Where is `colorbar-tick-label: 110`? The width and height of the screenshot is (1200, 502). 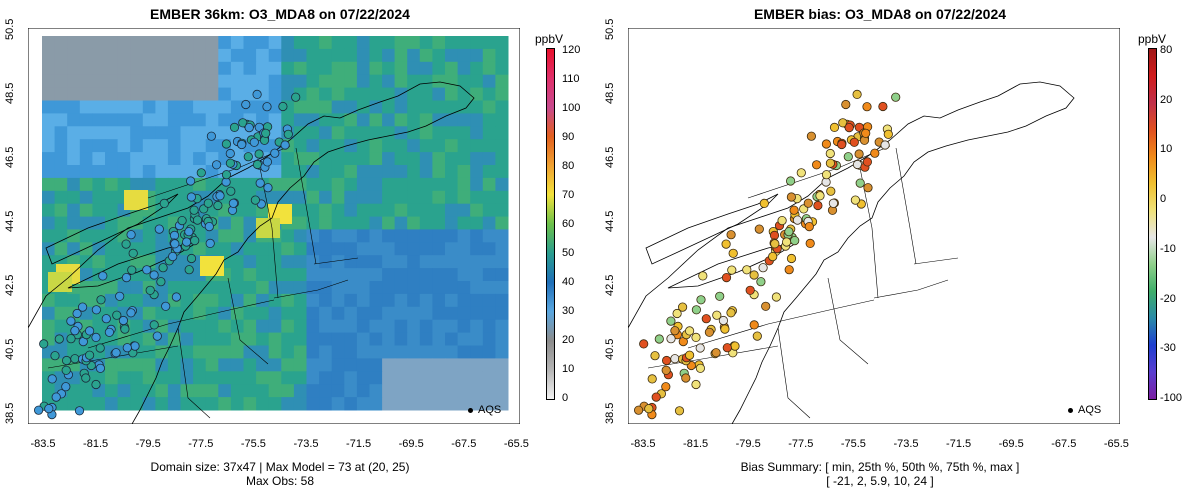 colorbar-tick-label: 110 is located at coordinates (571, 79).